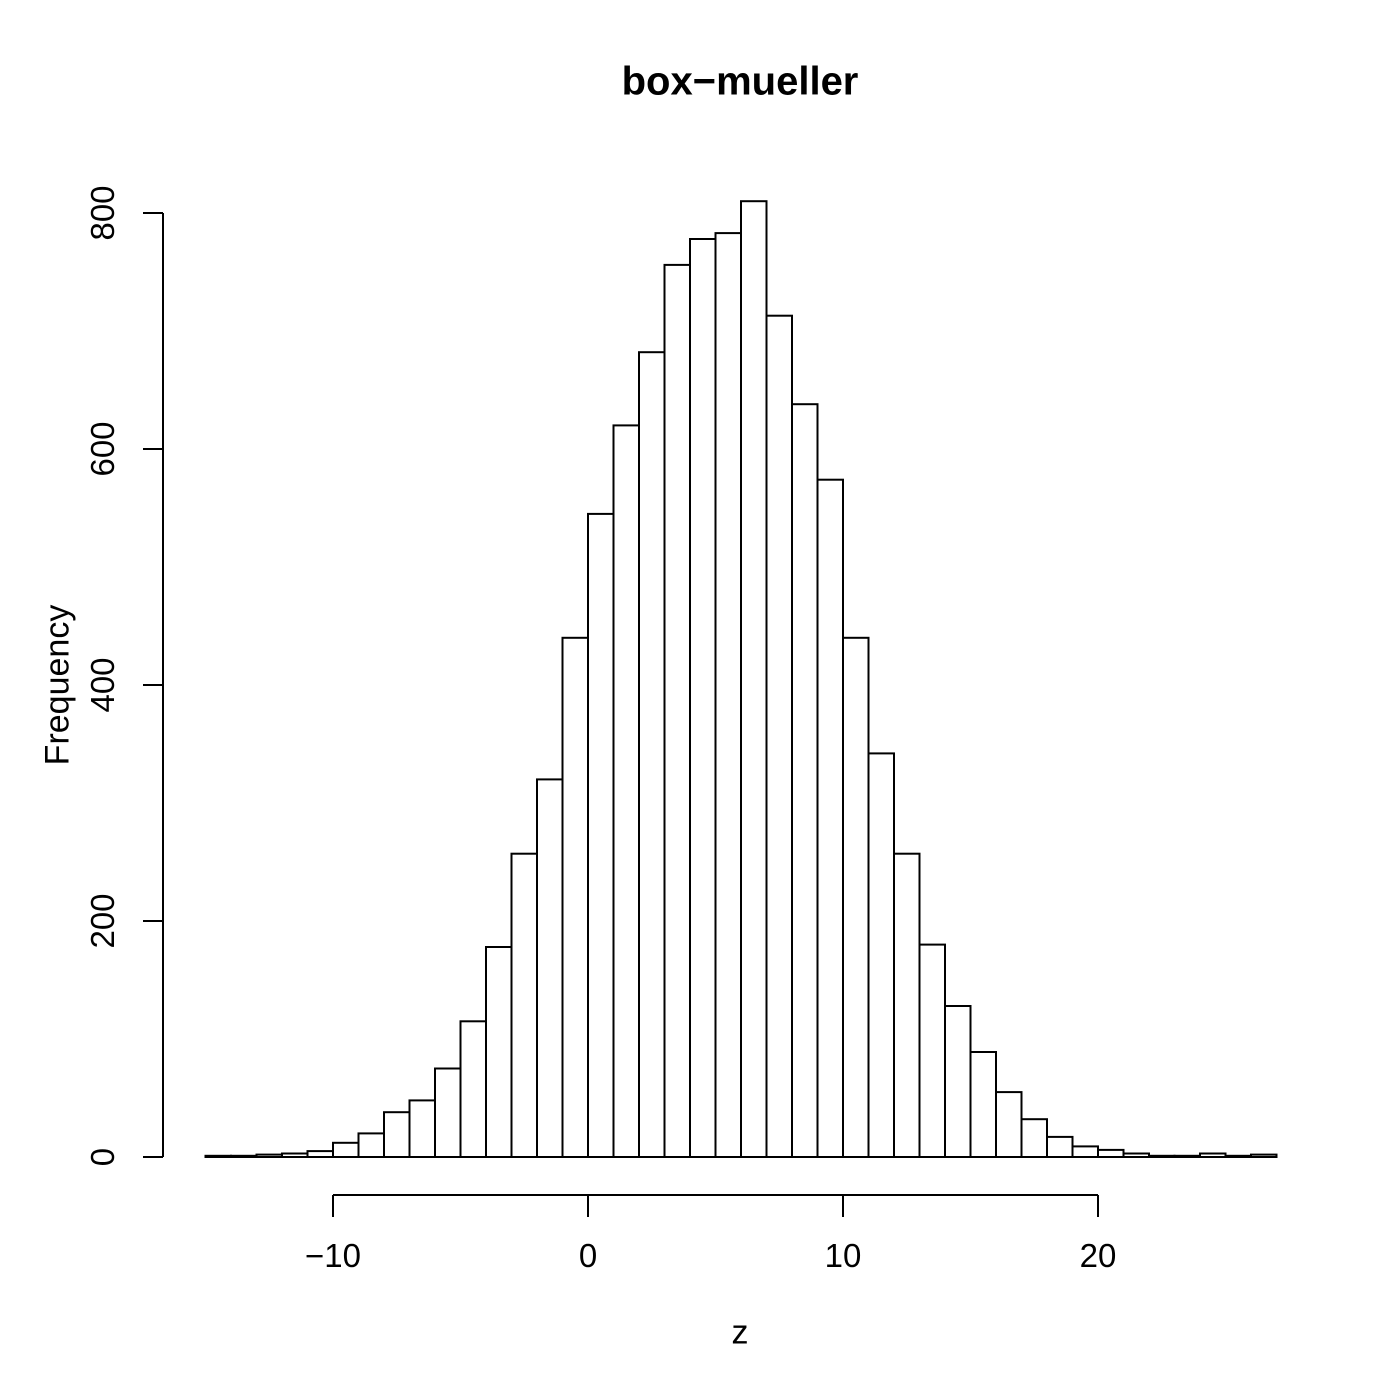 Image resolution: width=1400 pixels, height=1400 pixels. What do you see at coordinates (102, 684) in the screenshot?
I see `y-tick-label: 400` at bounding box center [102, 684].